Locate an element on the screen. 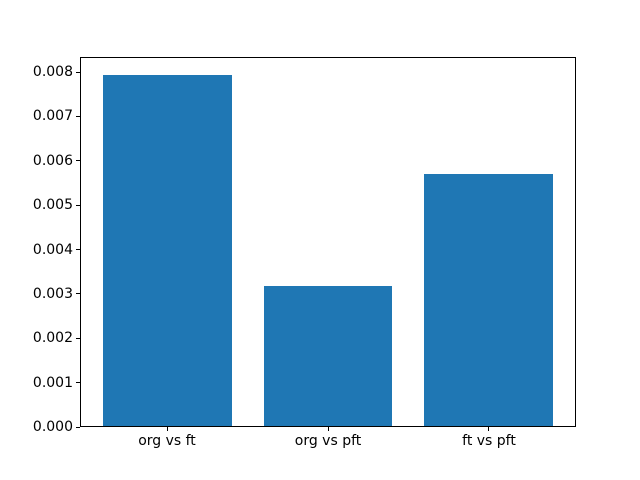 This screenshot has width=640, height=480. y-tick-label: 0.002 is located at coordinates (52, 338).